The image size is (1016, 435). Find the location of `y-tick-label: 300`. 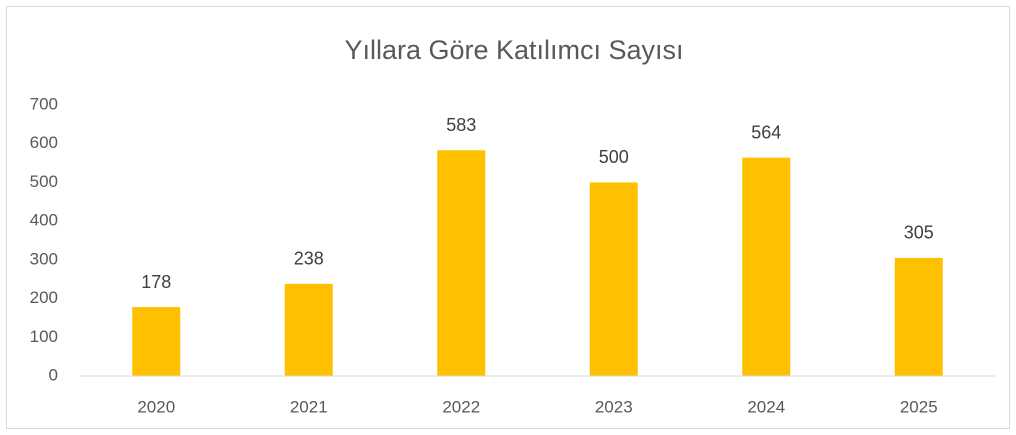

y-tick-label: 300 is located at coordinates (44, 258).